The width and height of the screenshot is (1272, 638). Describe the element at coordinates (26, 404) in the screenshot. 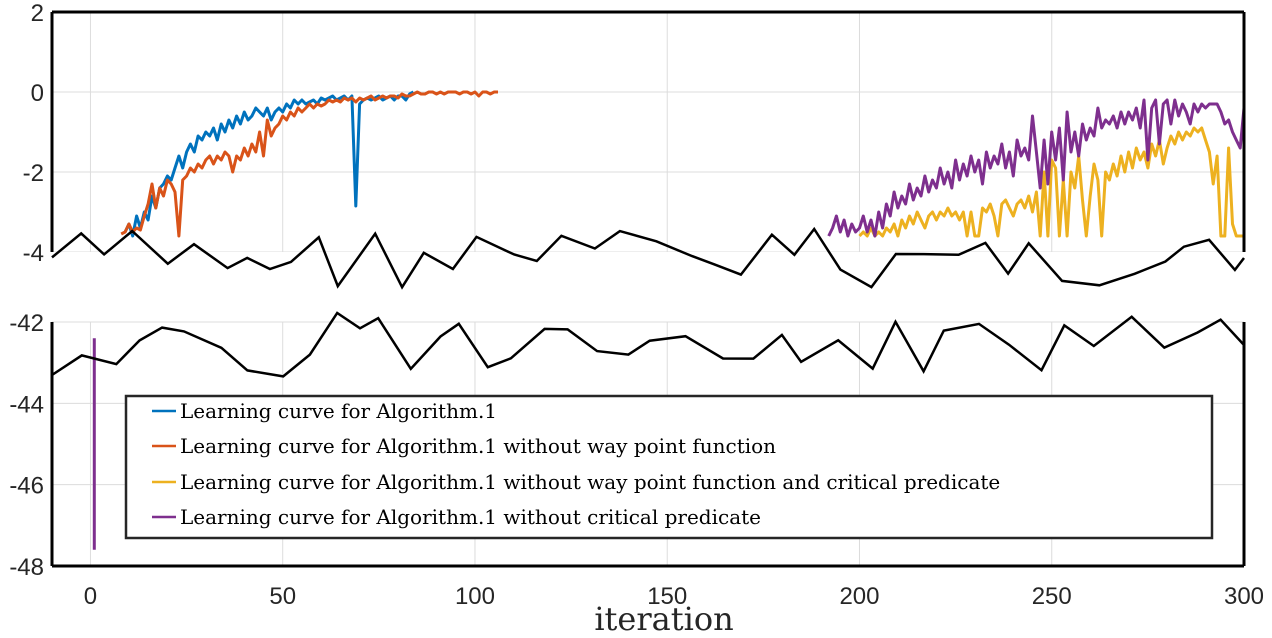

I see `y-tick-lower-label-1: -44` at that location.